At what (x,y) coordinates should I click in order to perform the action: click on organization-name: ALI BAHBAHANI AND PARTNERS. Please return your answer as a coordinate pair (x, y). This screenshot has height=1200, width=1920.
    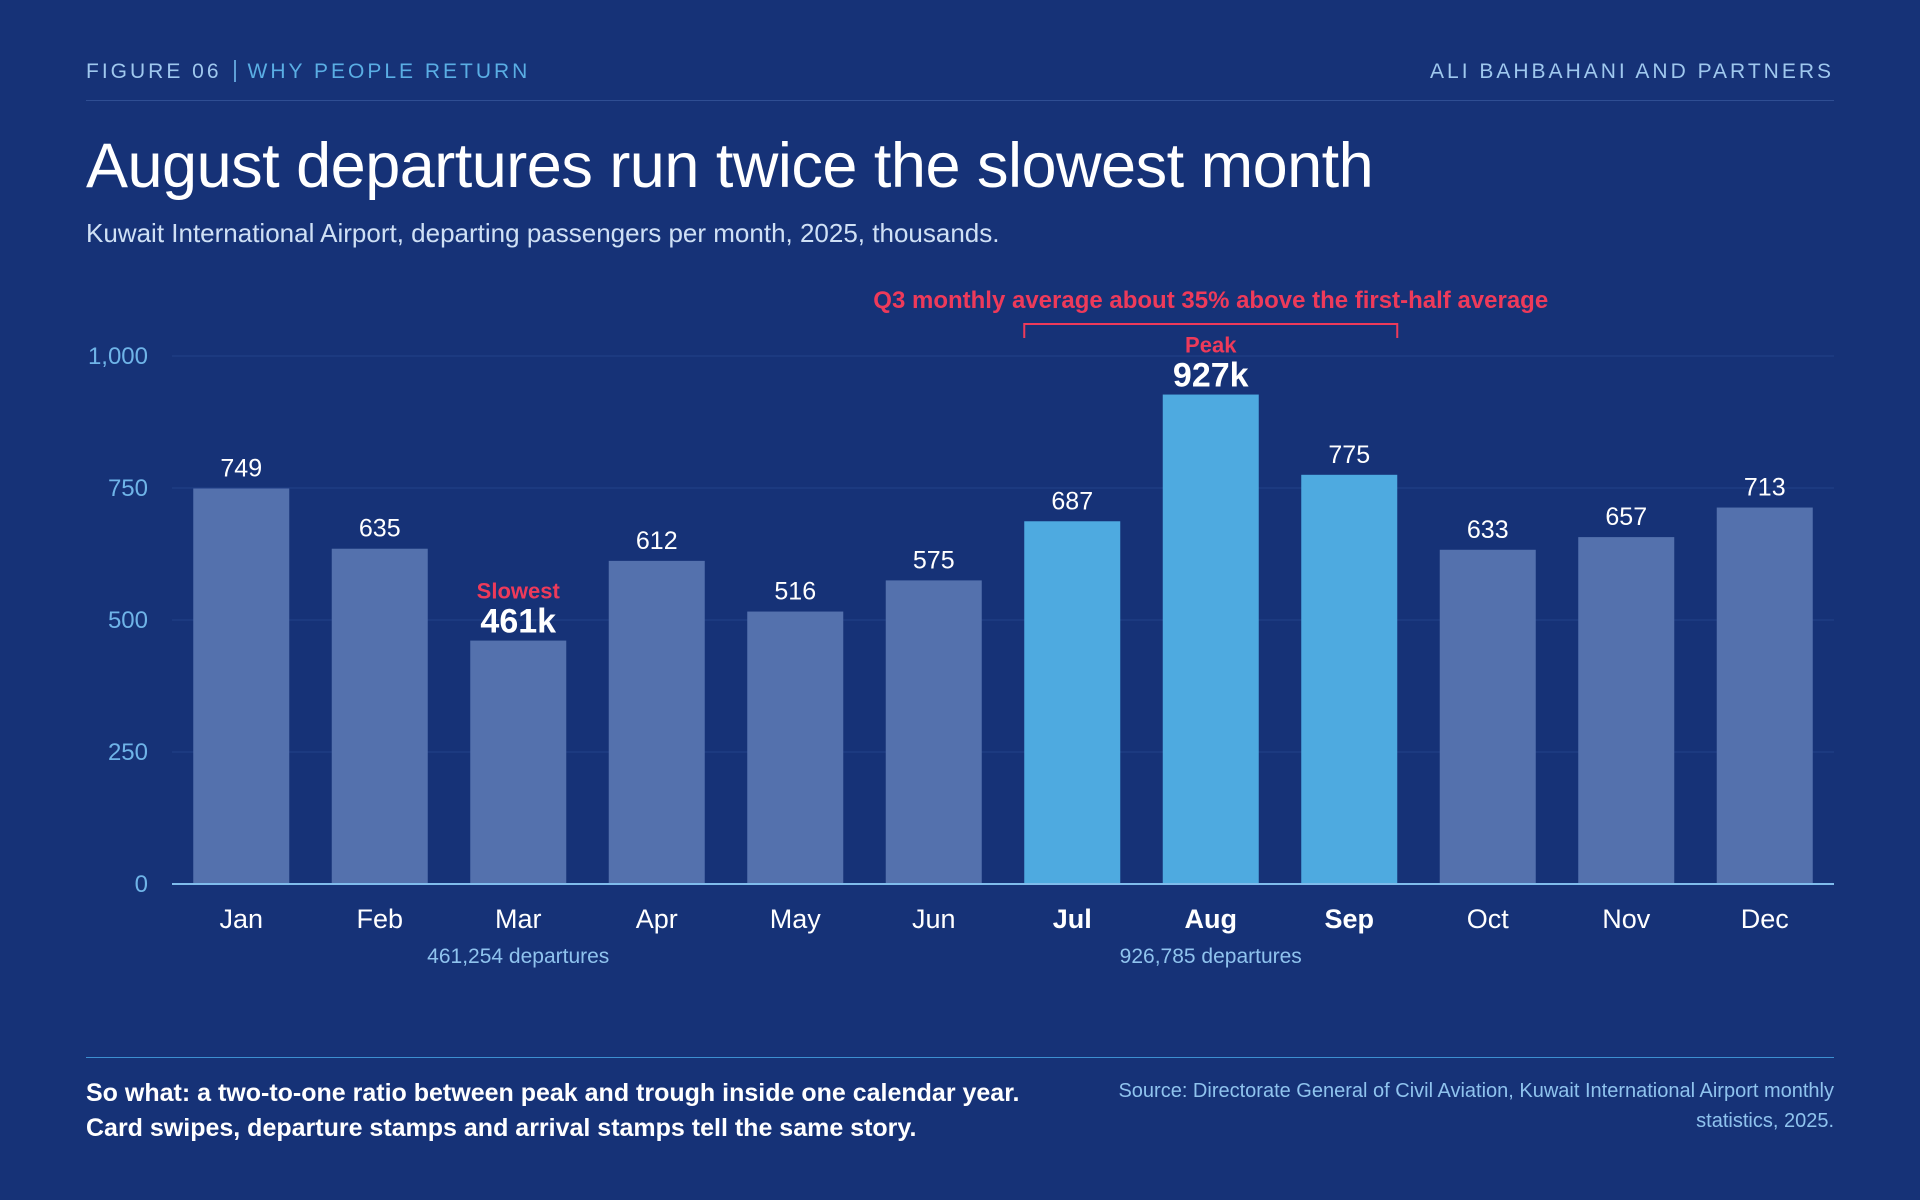
    Looking at the image, I should click on (1632, 71).